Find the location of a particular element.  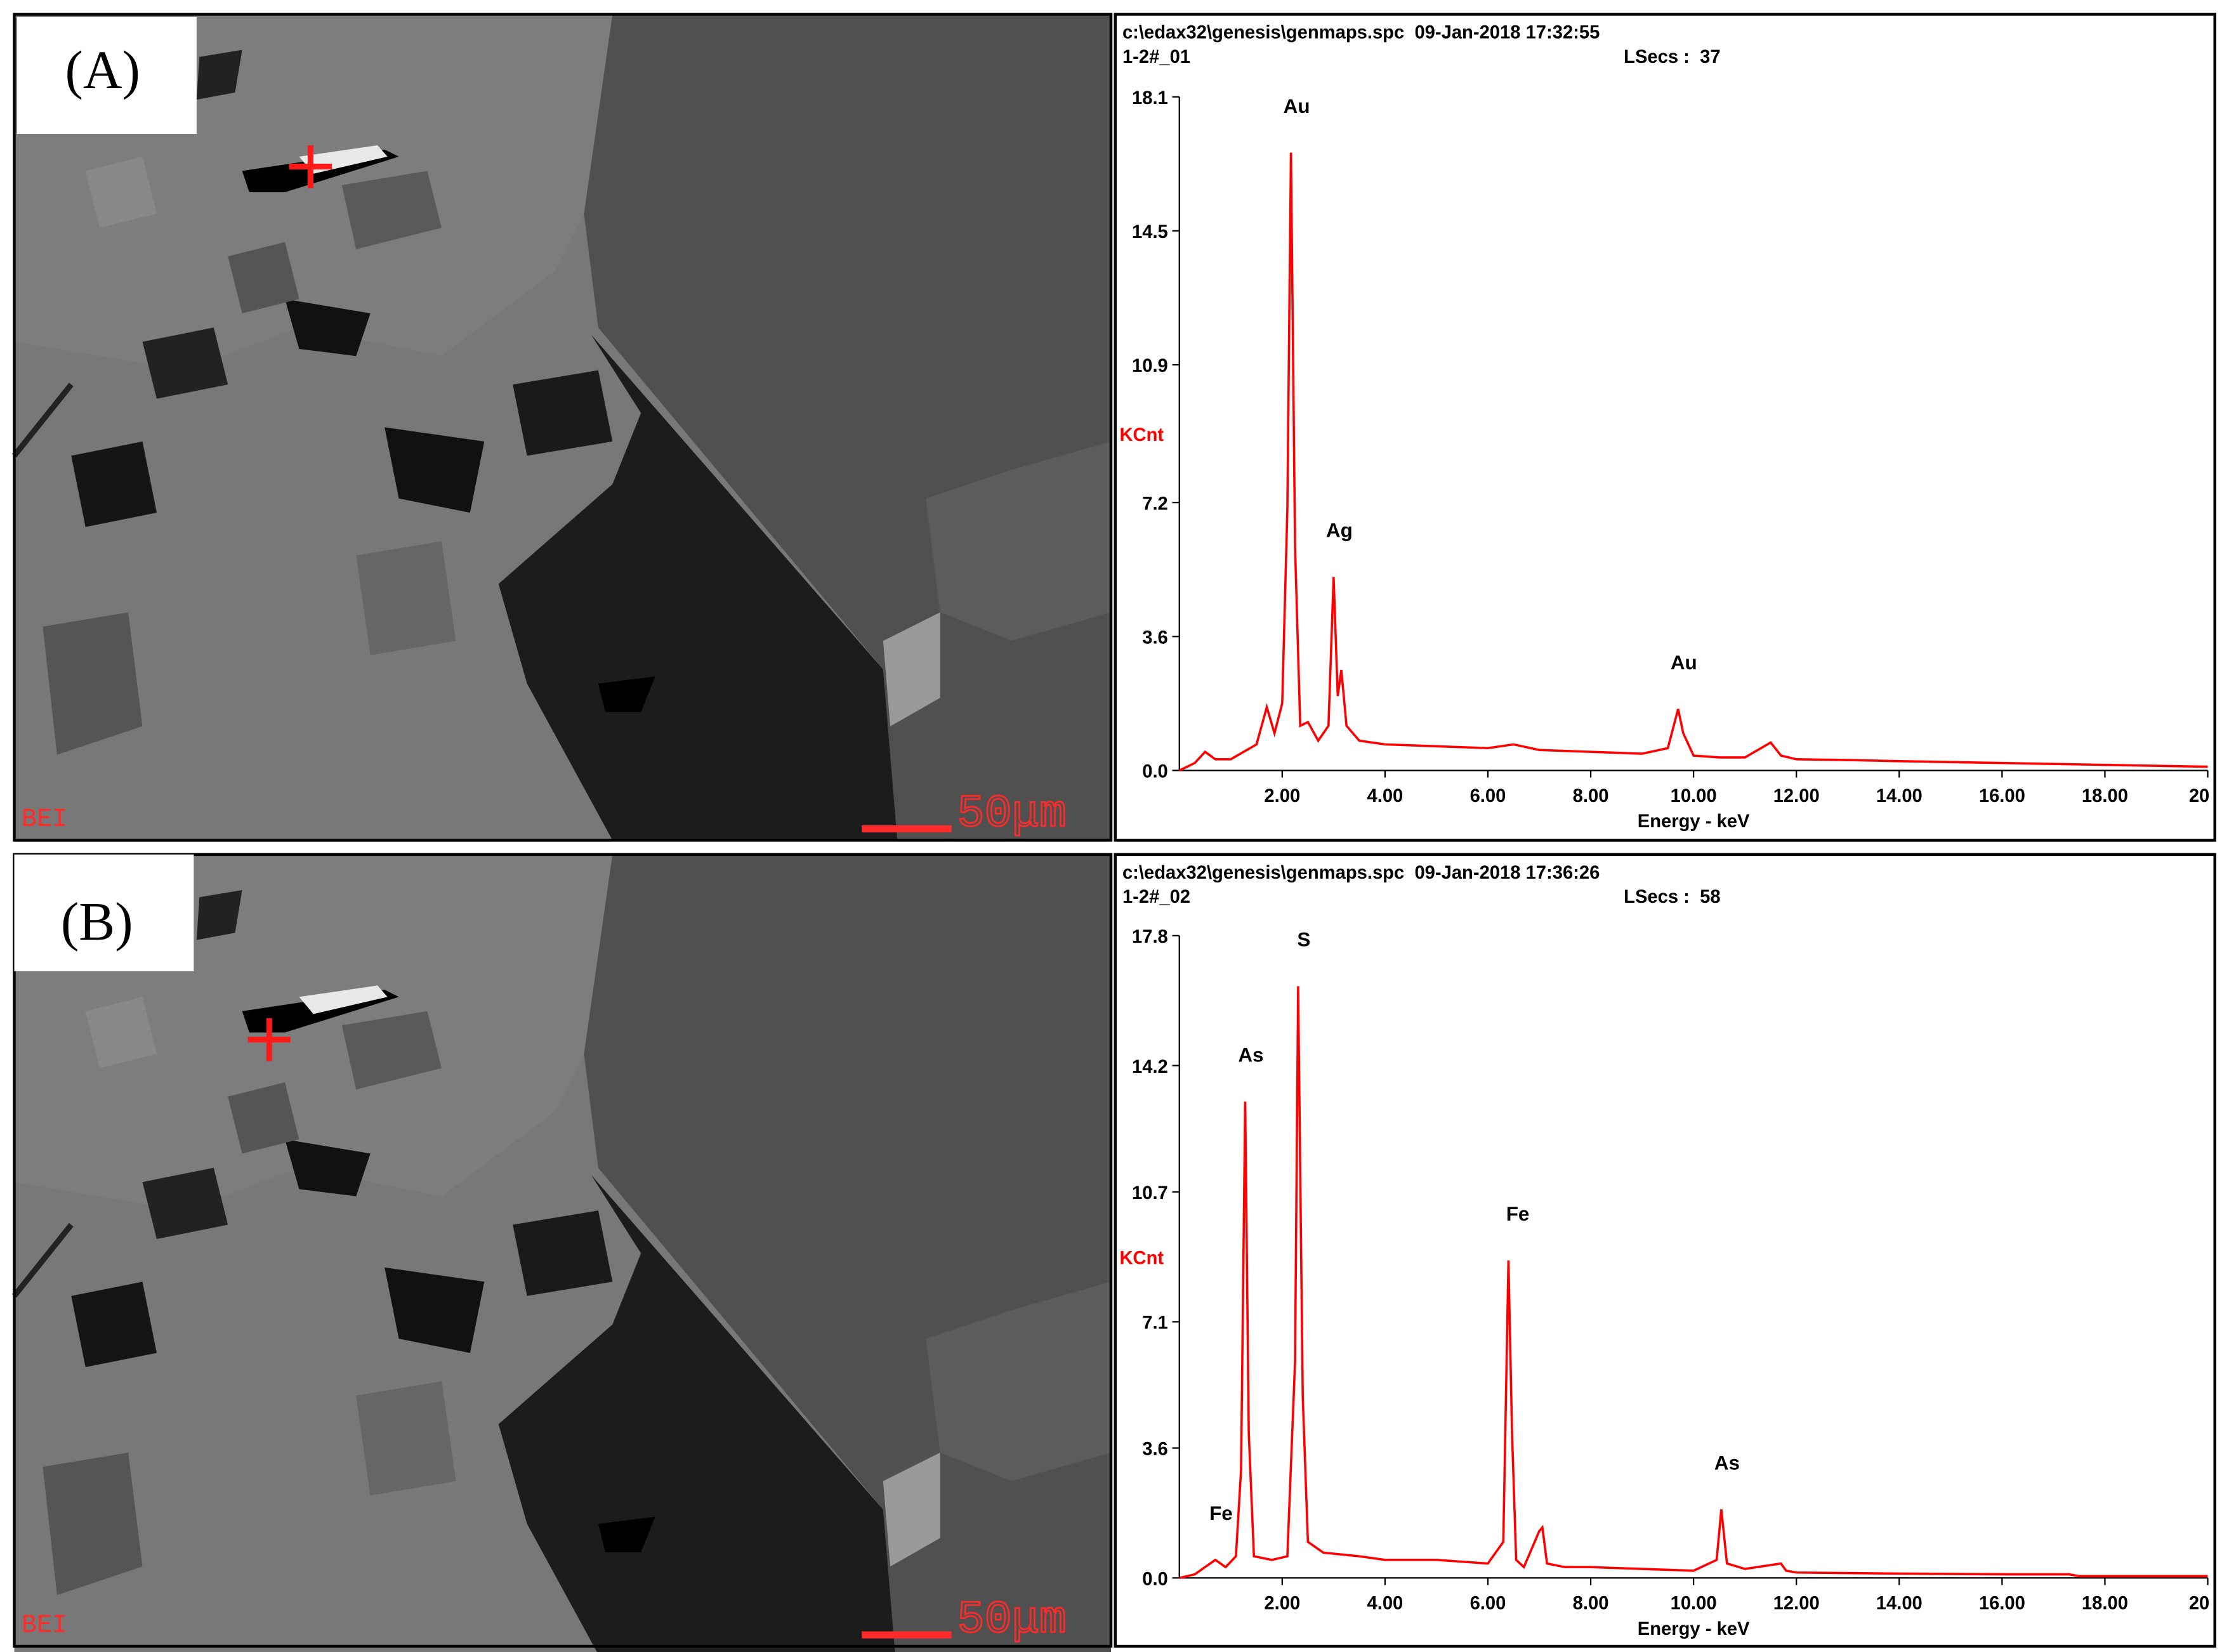

live-seconds: LSecs : 37 is located at coordinates (1672, 57).